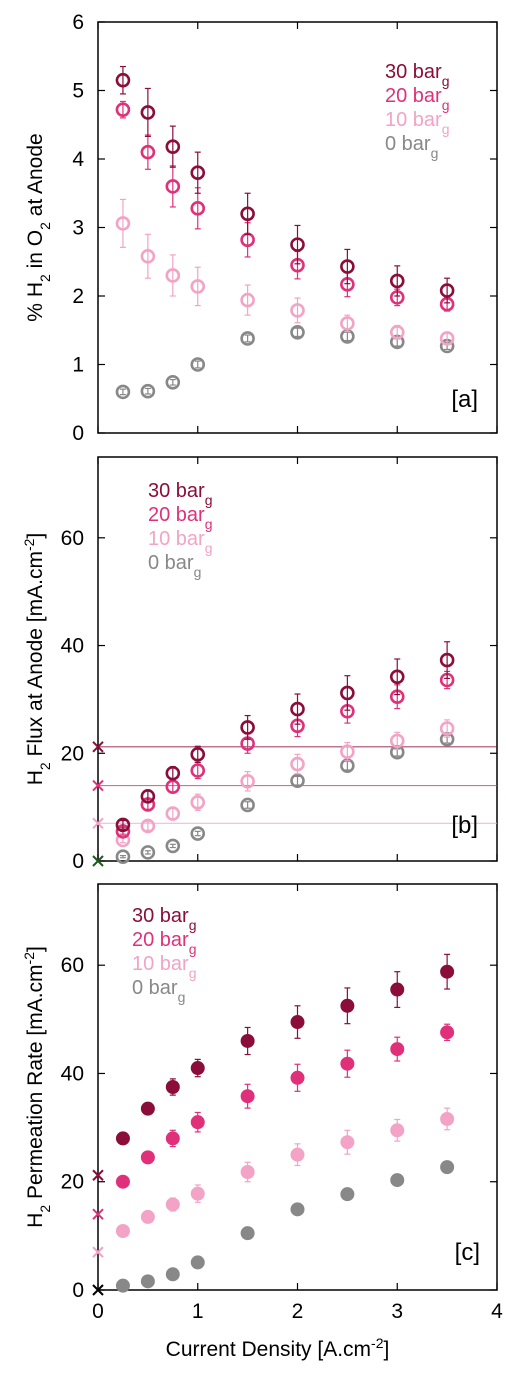  Describe the element at coordinates (278, 1348) in the screenshot. I see `x-axis-label: Current Density [A.cm-2]` at that location.